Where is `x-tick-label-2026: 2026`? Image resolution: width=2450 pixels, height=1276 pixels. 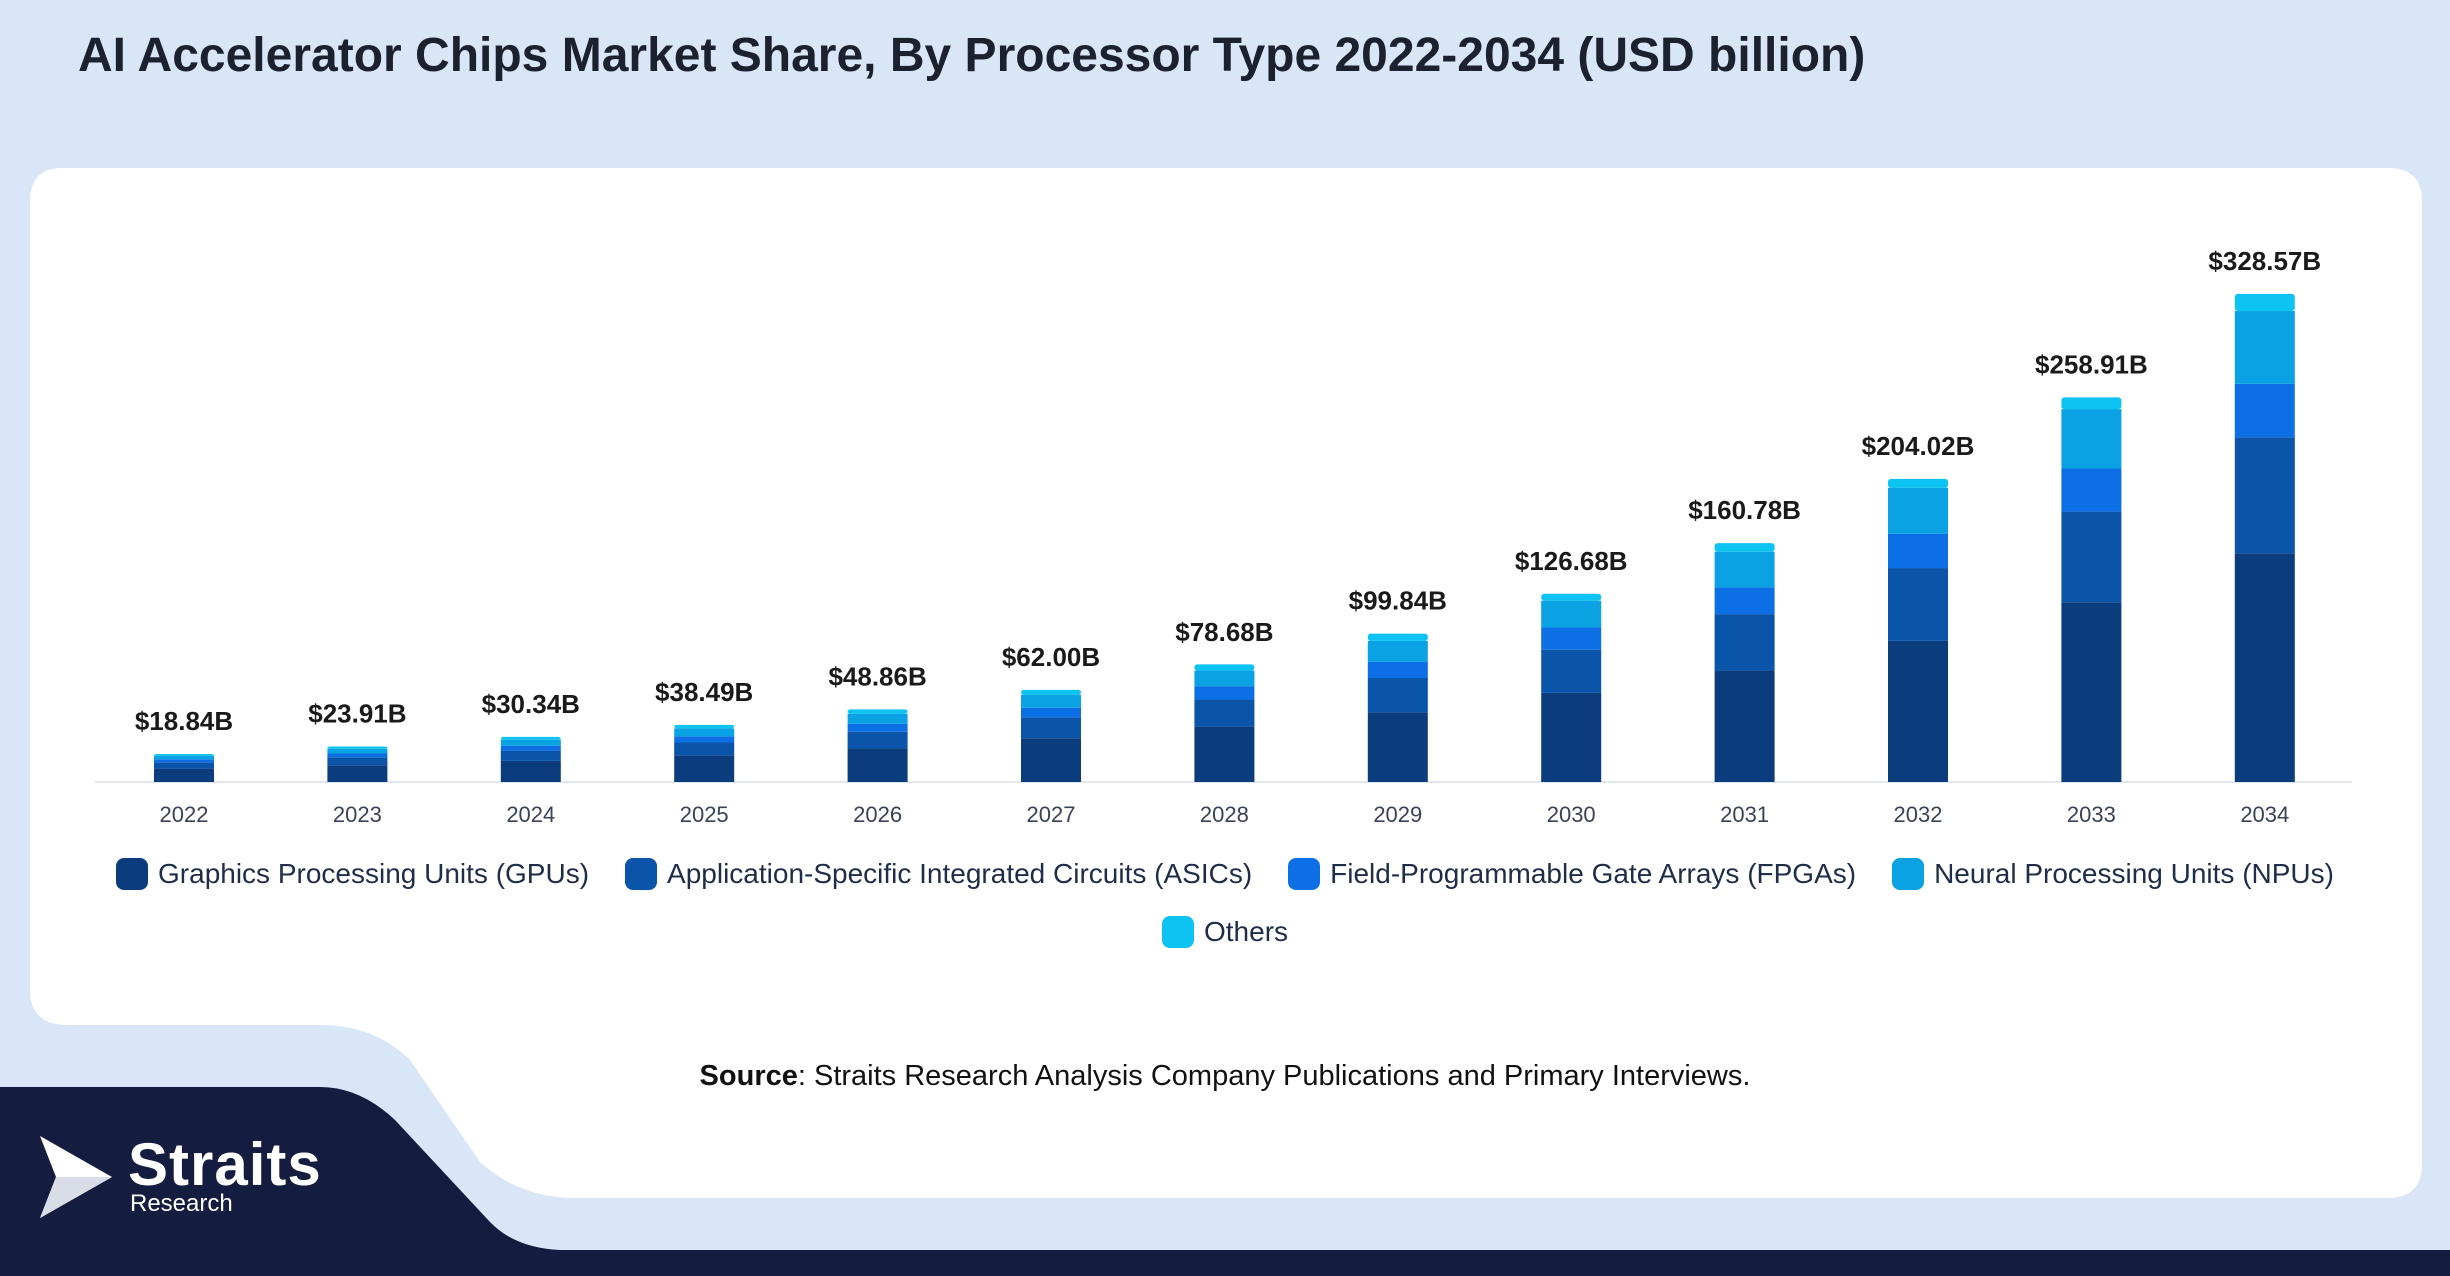
x-tick-label-2026: 2026 is located at coordinates (877, 814).